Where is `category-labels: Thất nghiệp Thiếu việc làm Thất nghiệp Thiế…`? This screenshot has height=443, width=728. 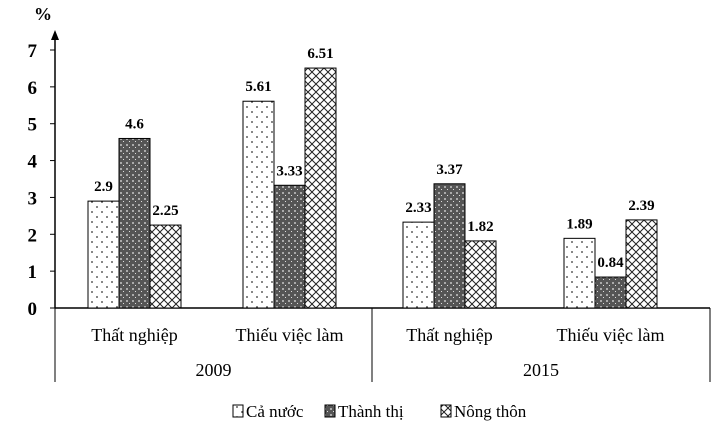
category-labels: Thất nghiệp Thiếu việc làm Thất nghiệp Thiế… is located at coordinates (377, 352).